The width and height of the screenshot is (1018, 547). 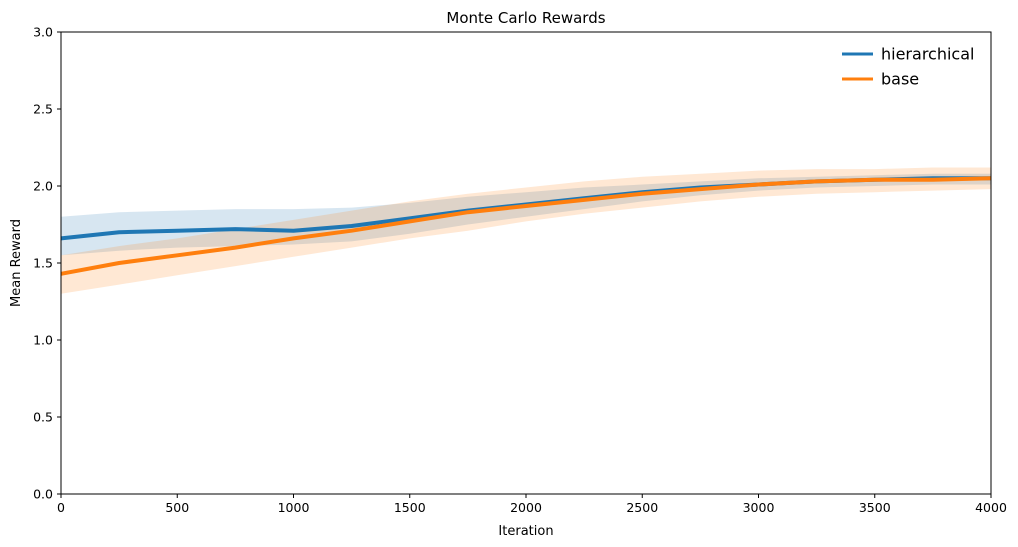 What do you see at coordinates (43, 340) in the screenshot?
I see `y-tick-label: 1.0` at bounding box center [43, 340].